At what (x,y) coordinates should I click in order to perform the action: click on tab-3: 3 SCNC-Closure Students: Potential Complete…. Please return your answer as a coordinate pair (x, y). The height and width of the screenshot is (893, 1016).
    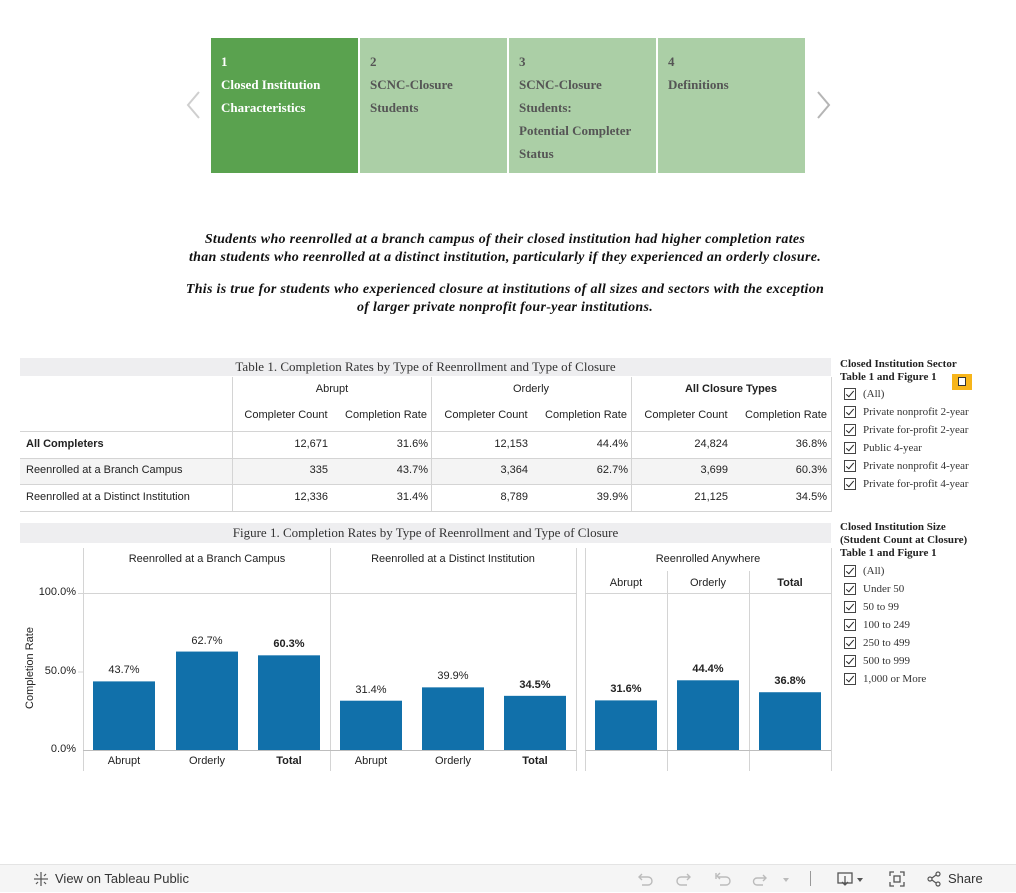
    Looking at the image, I should click on (582, 105).